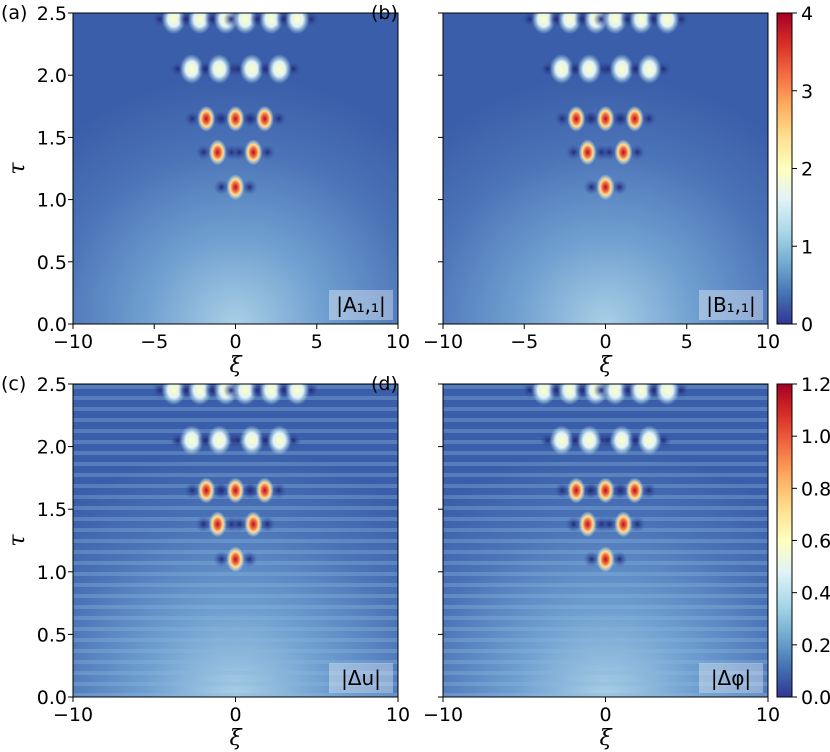 This screenshot has height=752, width=830. I want to click on field-label: |Δφ|, so click(731, 678).